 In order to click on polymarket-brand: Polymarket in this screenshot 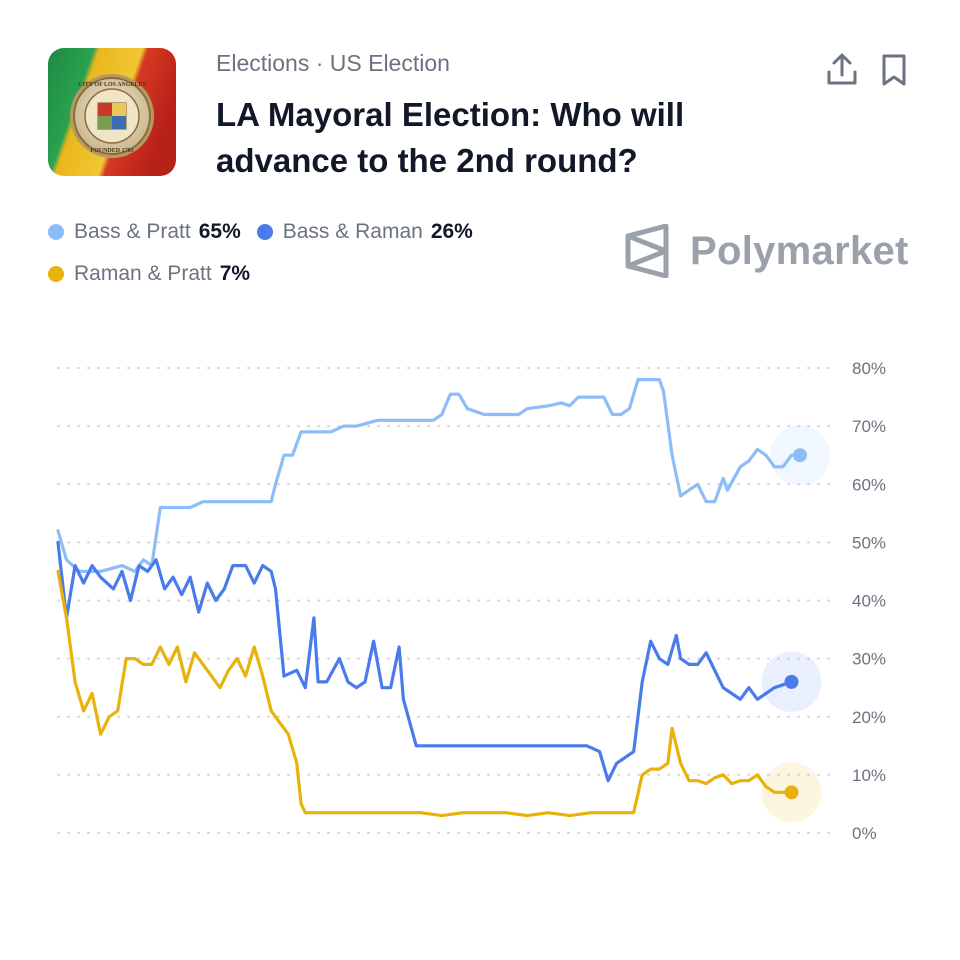, I will do `click(766, 251)`.